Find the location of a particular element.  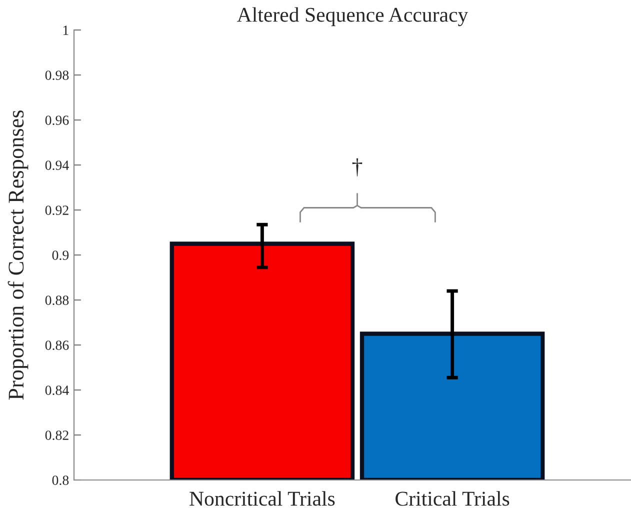

y-tick-label: 0.82 is located at coordinates (56, 435).